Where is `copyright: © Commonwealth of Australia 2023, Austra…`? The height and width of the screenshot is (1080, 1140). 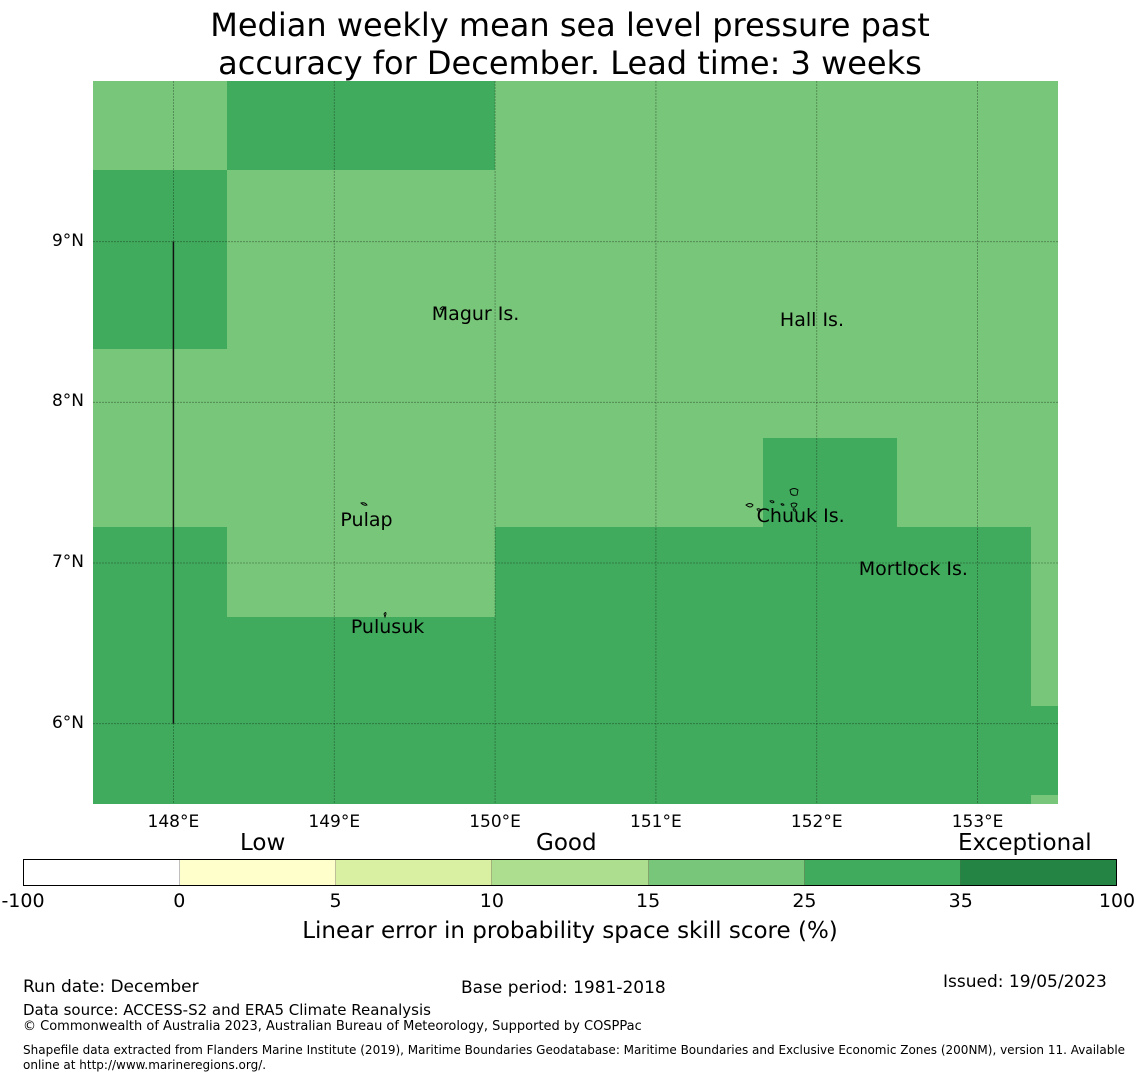 copyright: © Commonwealth of Australia 2023, Austra… is located at coordinates (332, 1026).